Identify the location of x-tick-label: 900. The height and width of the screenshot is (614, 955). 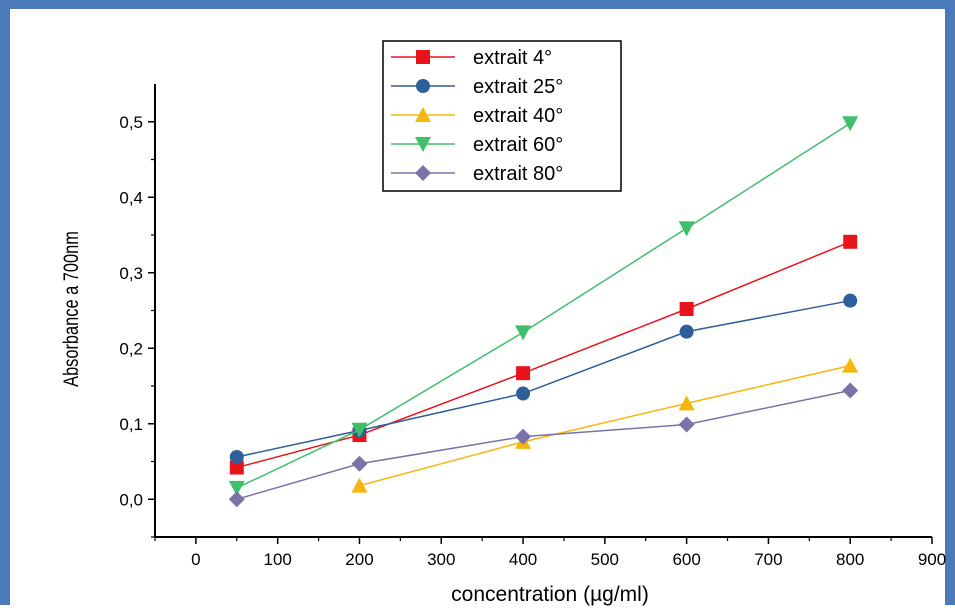
(932, 559).